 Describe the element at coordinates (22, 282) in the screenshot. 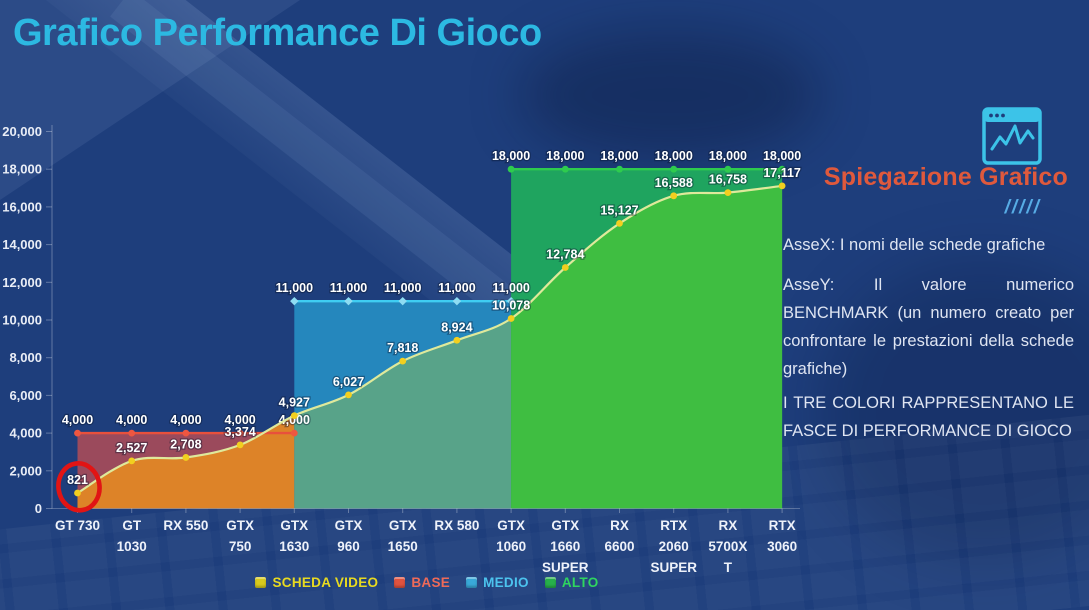

I see `y-tick-label: 12,000` at that location.